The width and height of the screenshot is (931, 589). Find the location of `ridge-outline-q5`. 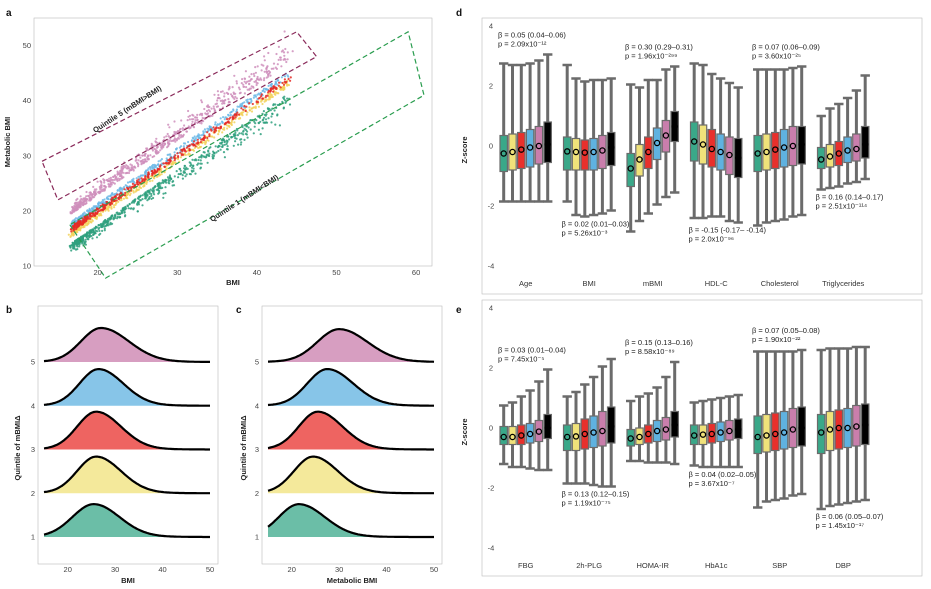

ridge-outline-q5 is located at coordinates (126, 344).